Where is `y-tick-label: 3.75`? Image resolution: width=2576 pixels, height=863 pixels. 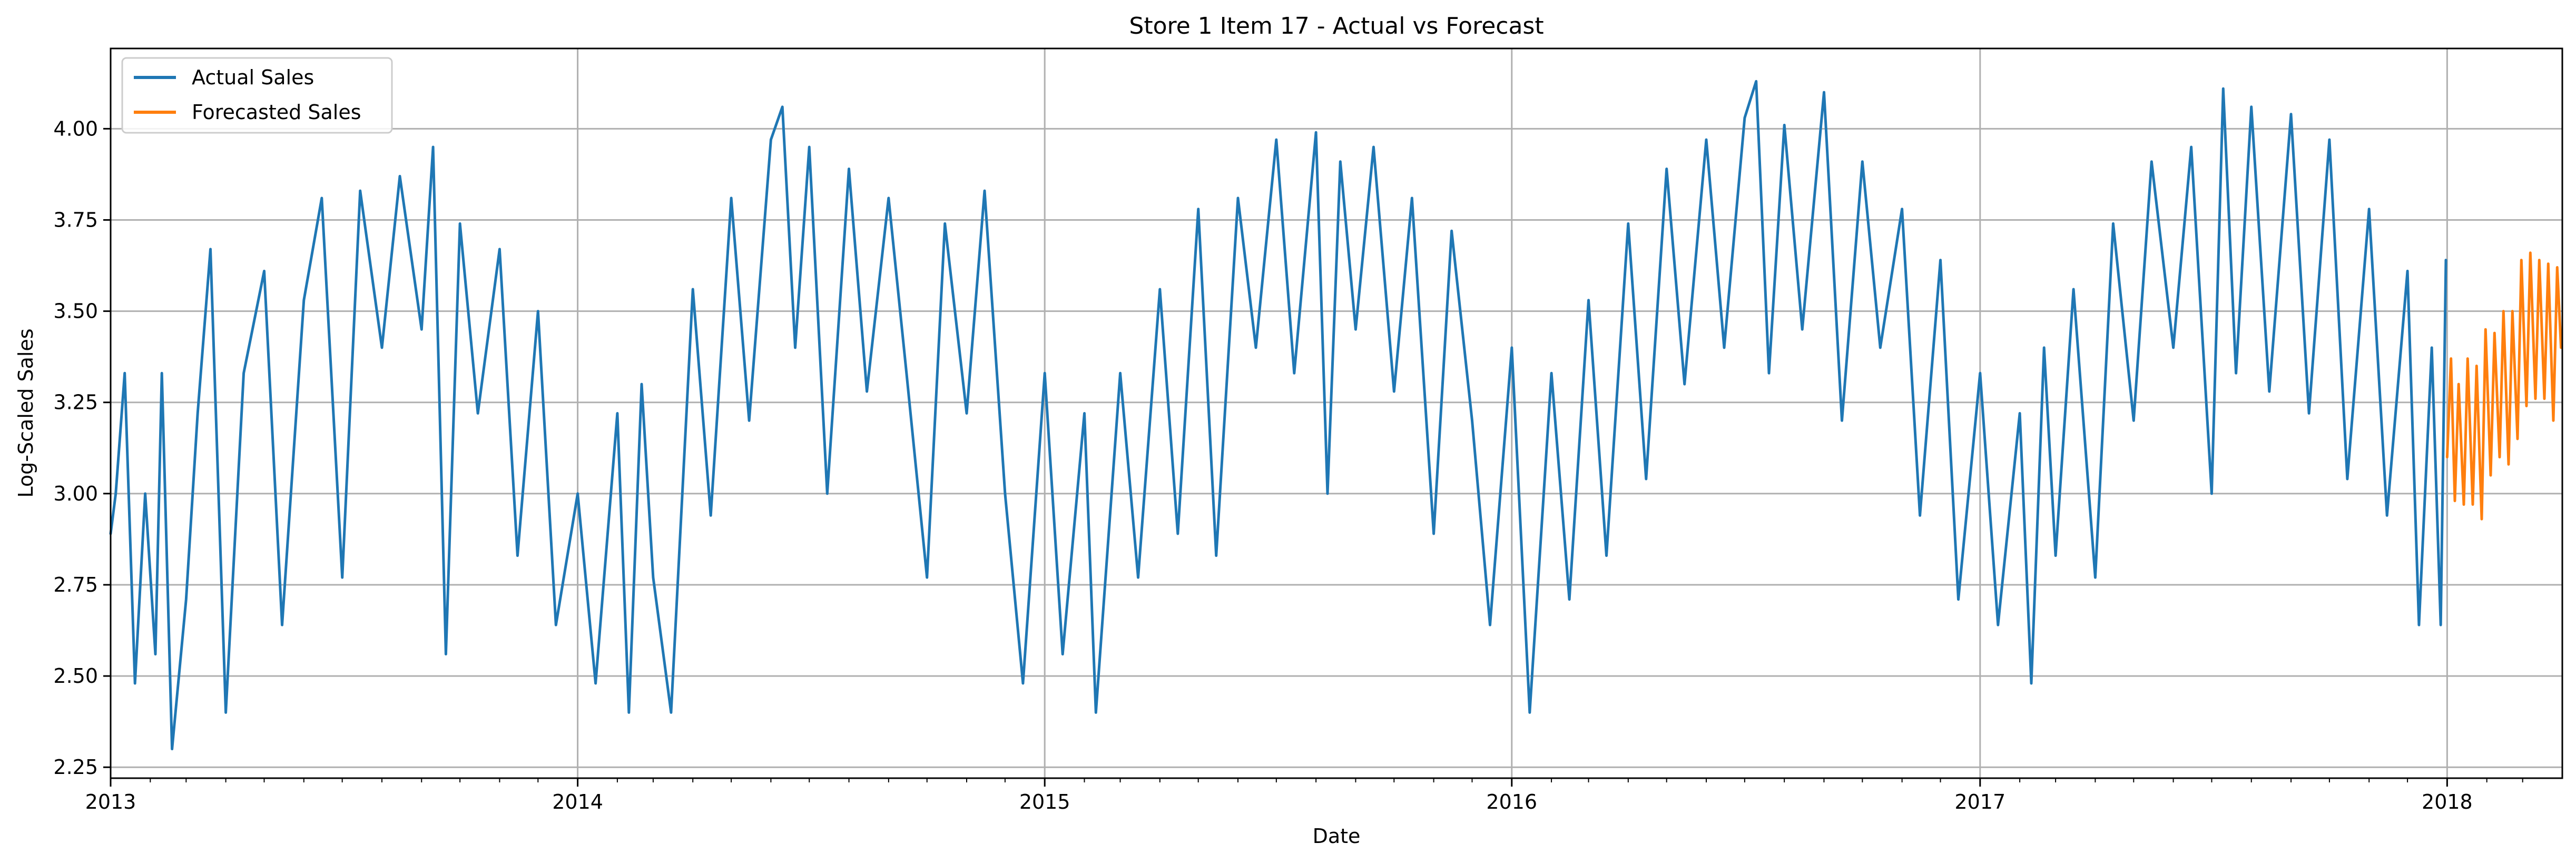 y-tick-label: 3.75 is located at coordinates (75, 219).